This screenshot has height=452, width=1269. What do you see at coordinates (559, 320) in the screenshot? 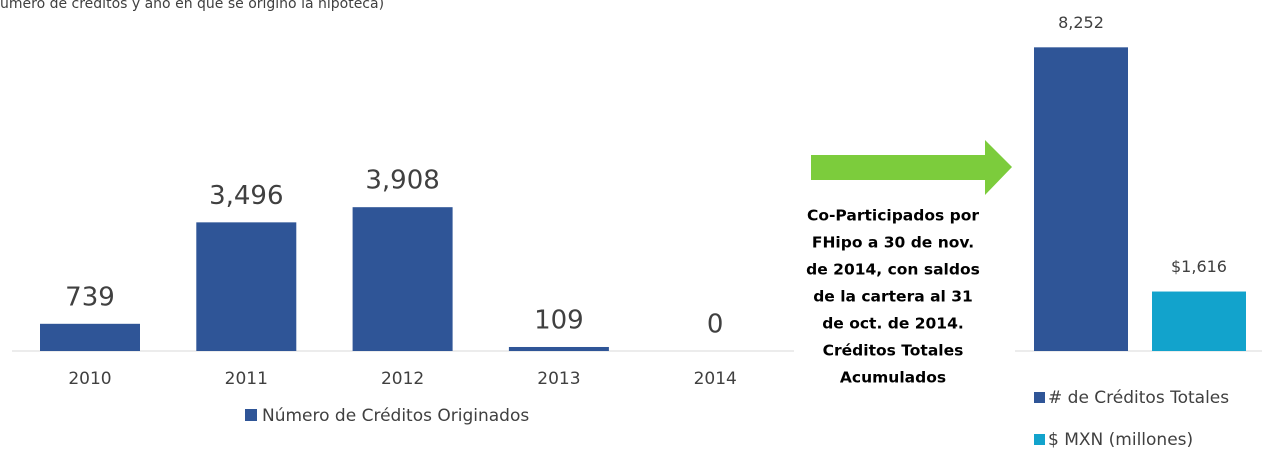
I see `value-label: 109` at bounding box center [559, 320].